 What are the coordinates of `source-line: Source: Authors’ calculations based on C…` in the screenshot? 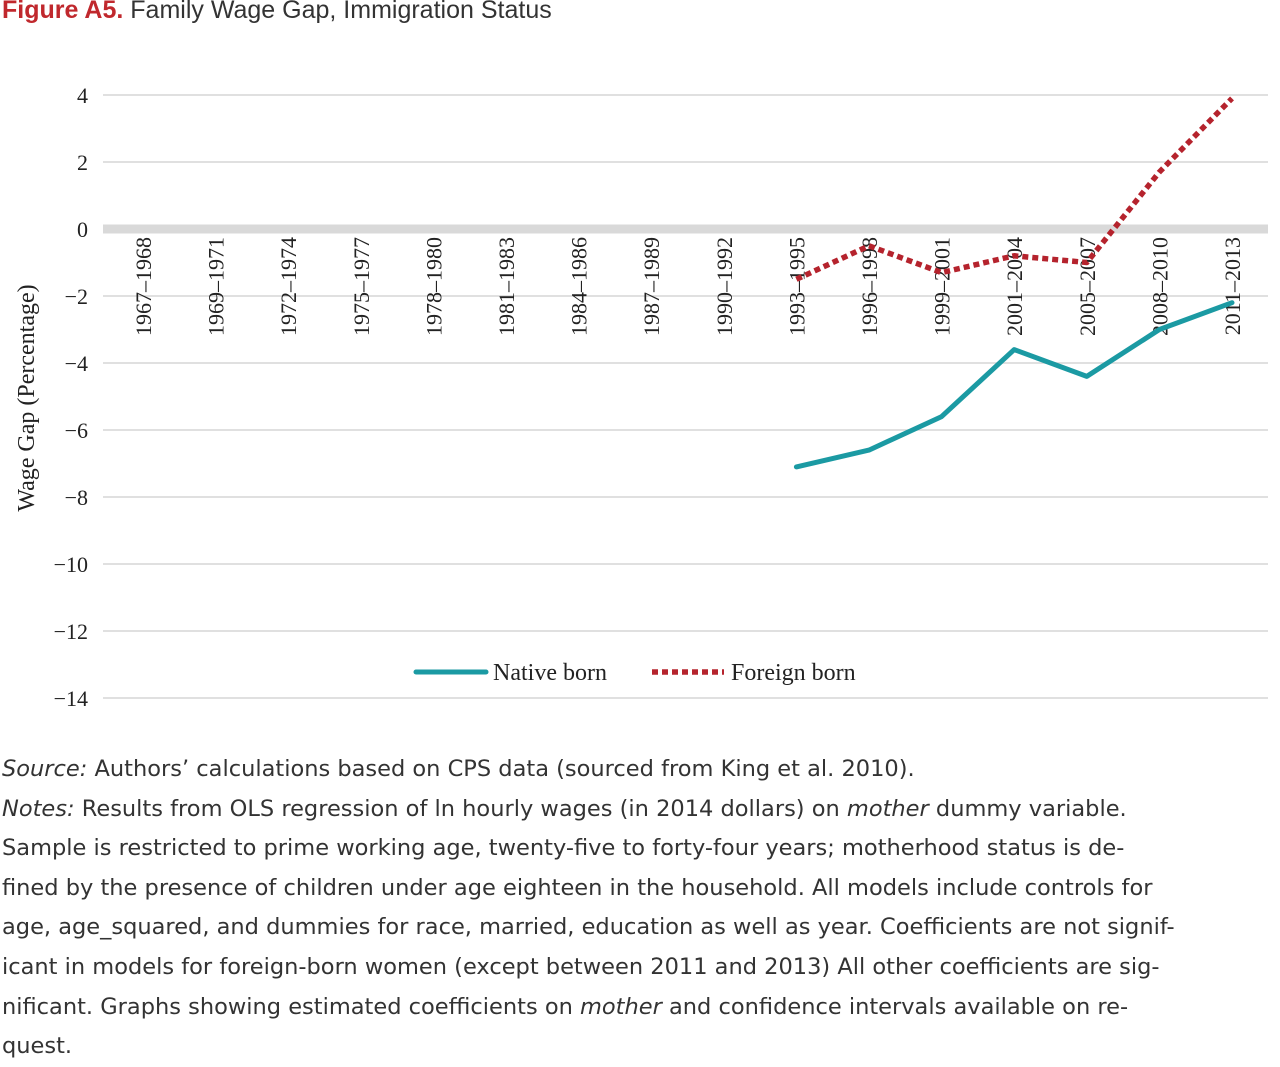 It's located at (640, 770).